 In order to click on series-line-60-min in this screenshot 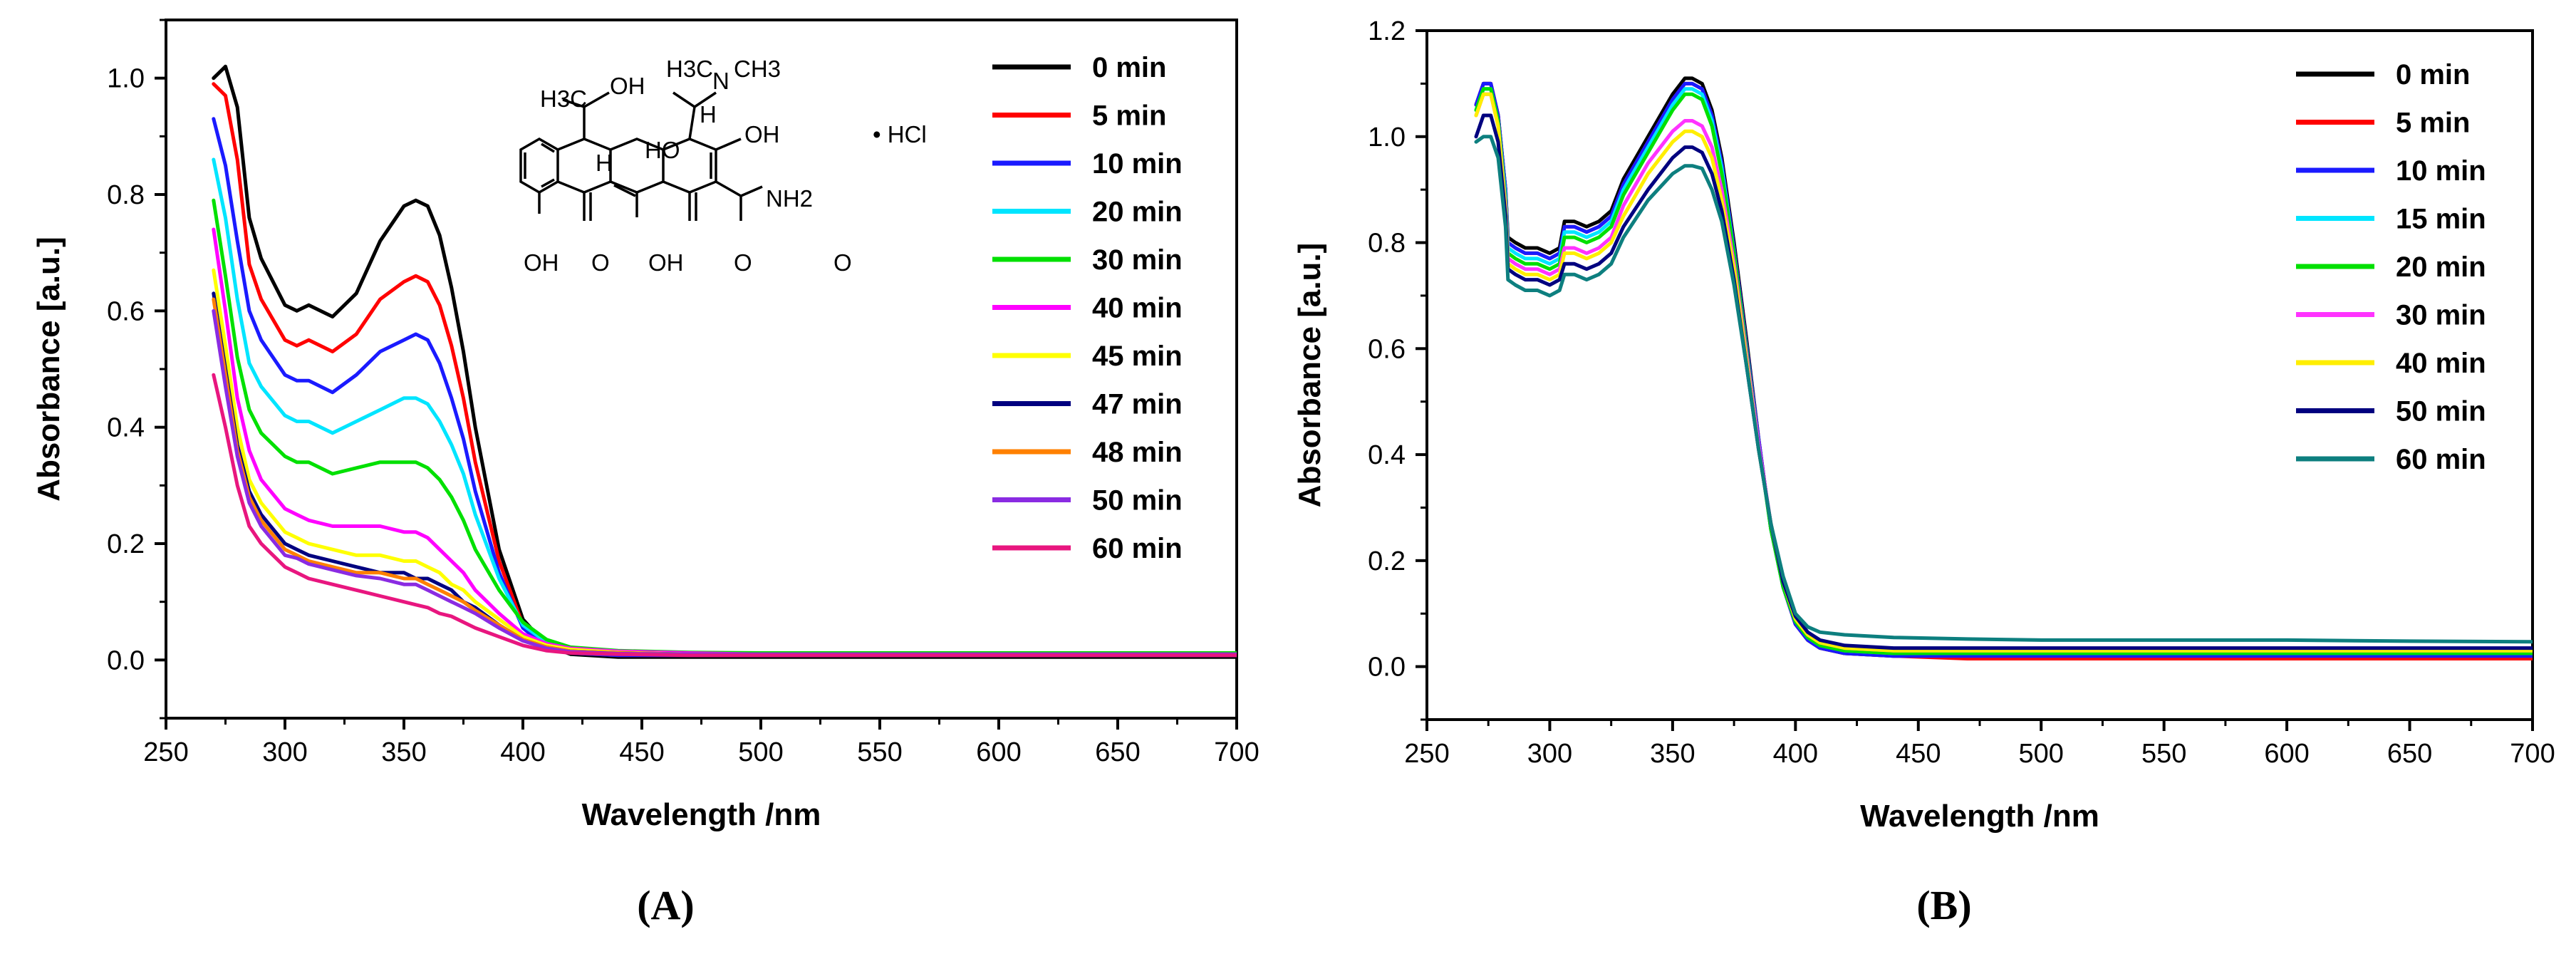, I will do `click(724, 515)`.